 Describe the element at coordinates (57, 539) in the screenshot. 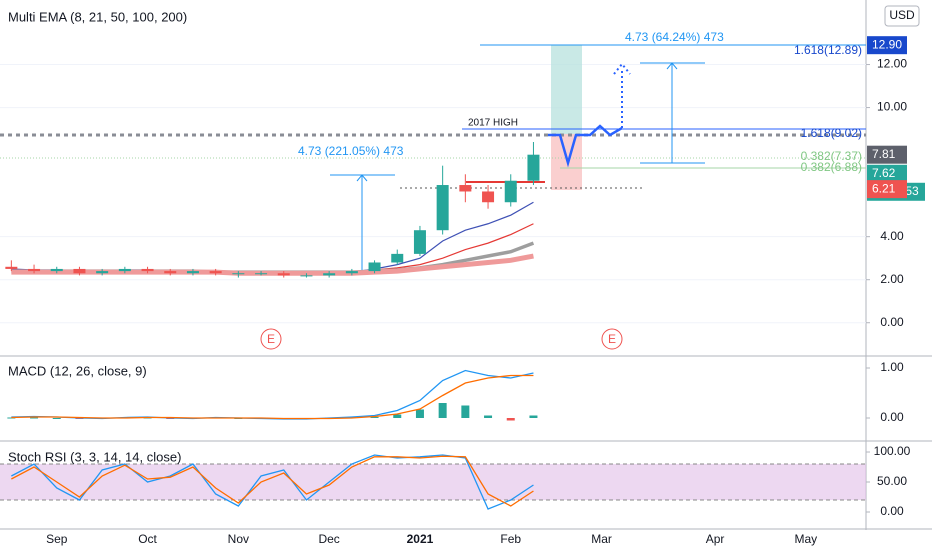

I see `x-tick-label: Sep` at that location.